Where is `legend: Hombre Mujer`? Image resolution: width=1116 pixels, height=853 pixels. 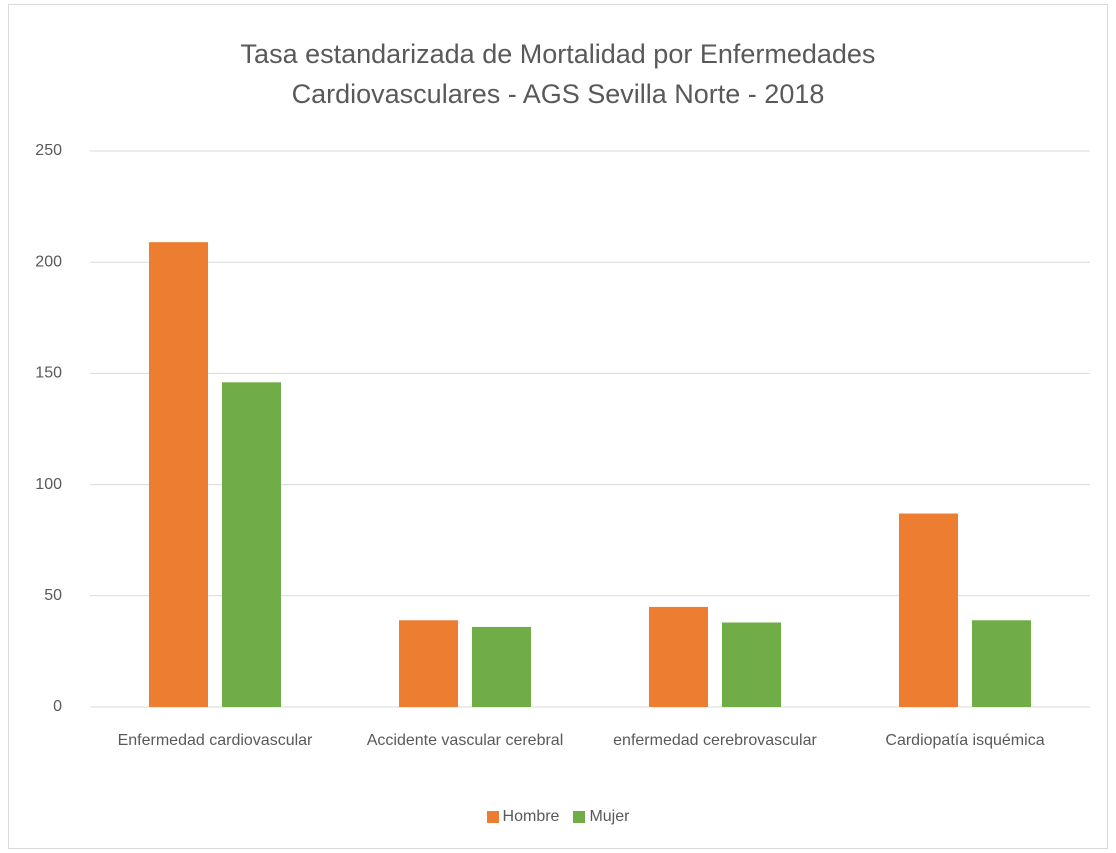 legend: Hombre Mujer is located at coordinates (558, 817).